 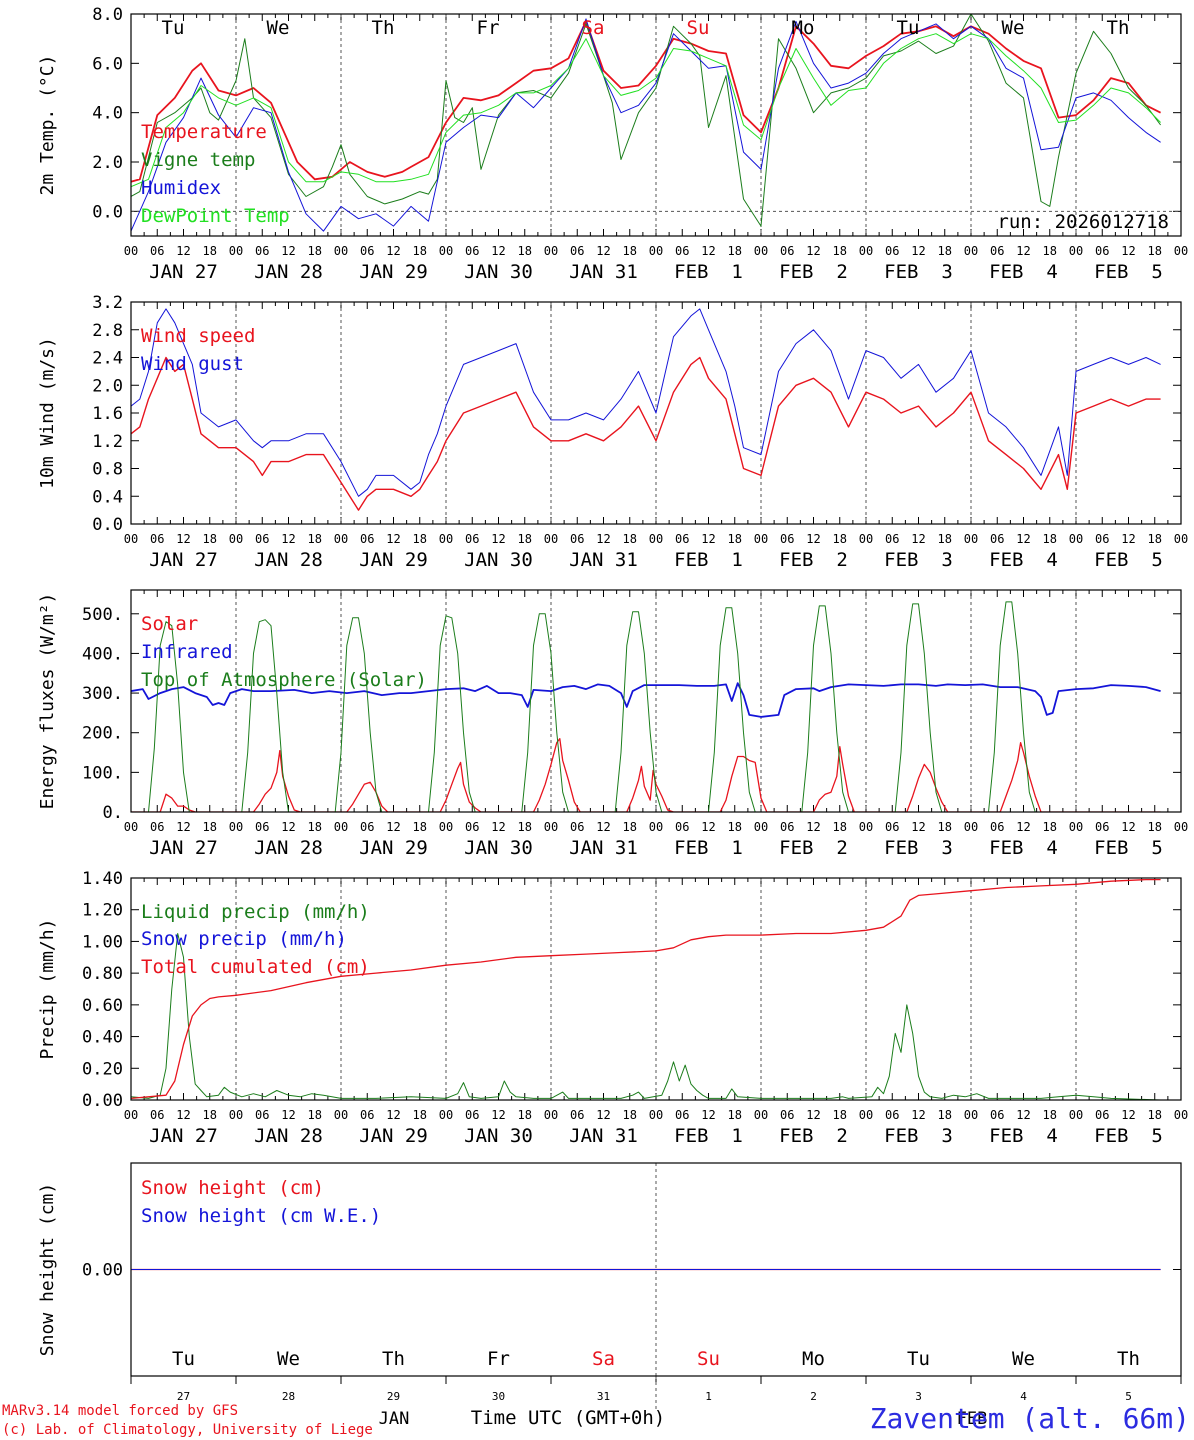 I want to click on day-number: 31, so click(x=603, y=1396).